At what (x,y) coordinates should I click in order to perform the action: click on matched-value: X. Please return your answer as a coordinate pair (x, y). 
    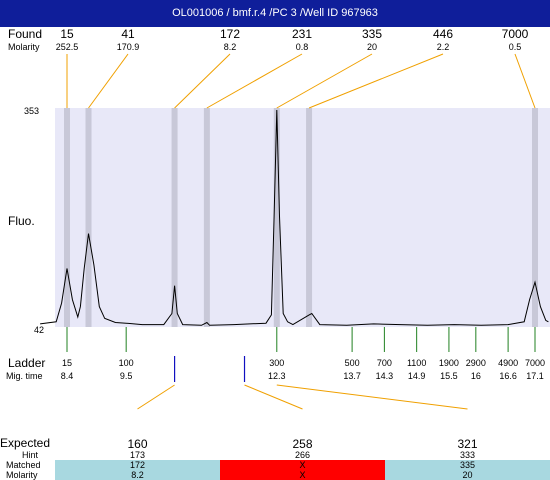
    Looking at the image, I should click on (302, 465).